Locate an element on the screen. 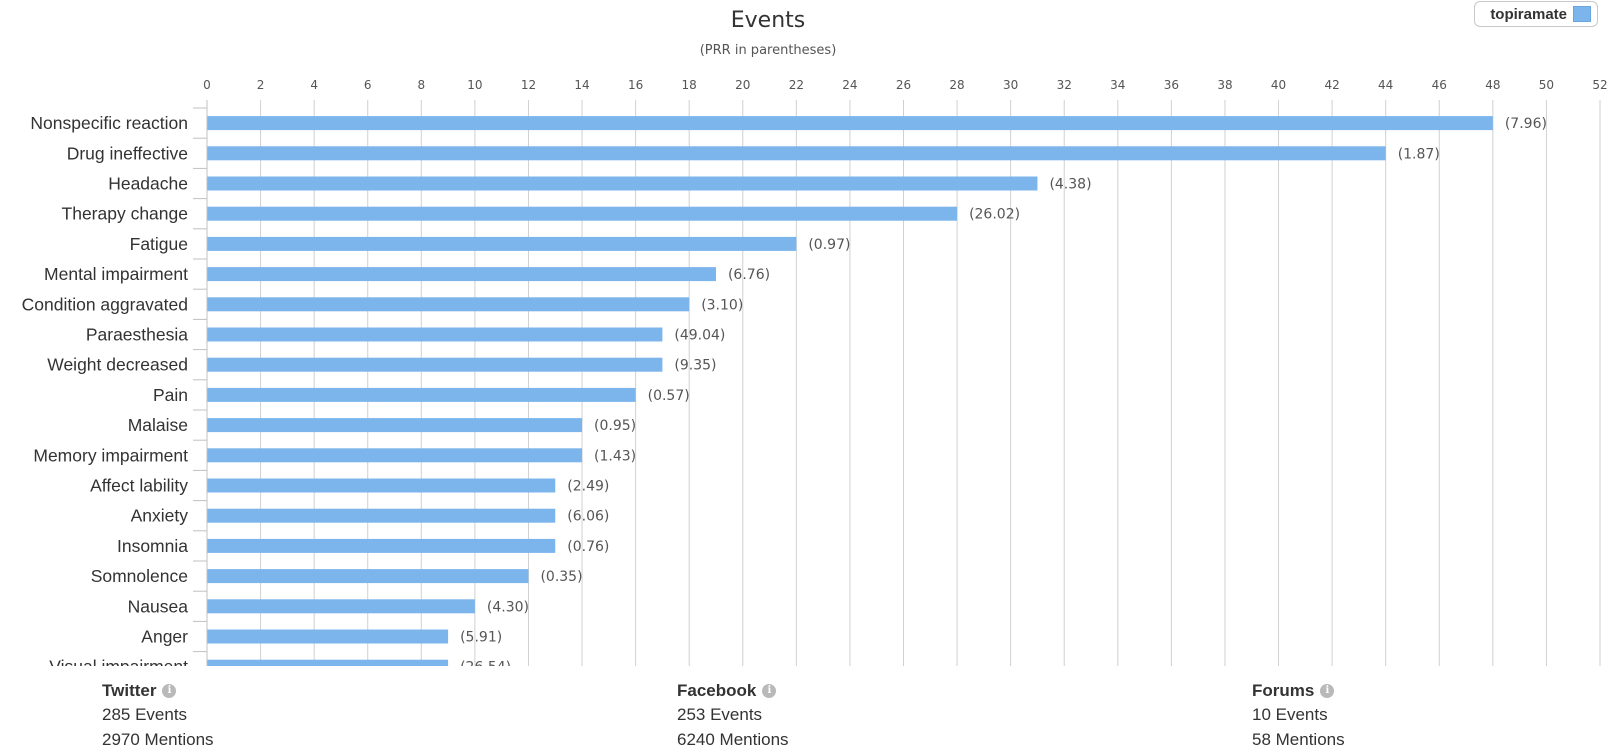 The height and width of the screenshot is (754, 1614). x-tick-label: 14 is located at coordinates (581, 85).